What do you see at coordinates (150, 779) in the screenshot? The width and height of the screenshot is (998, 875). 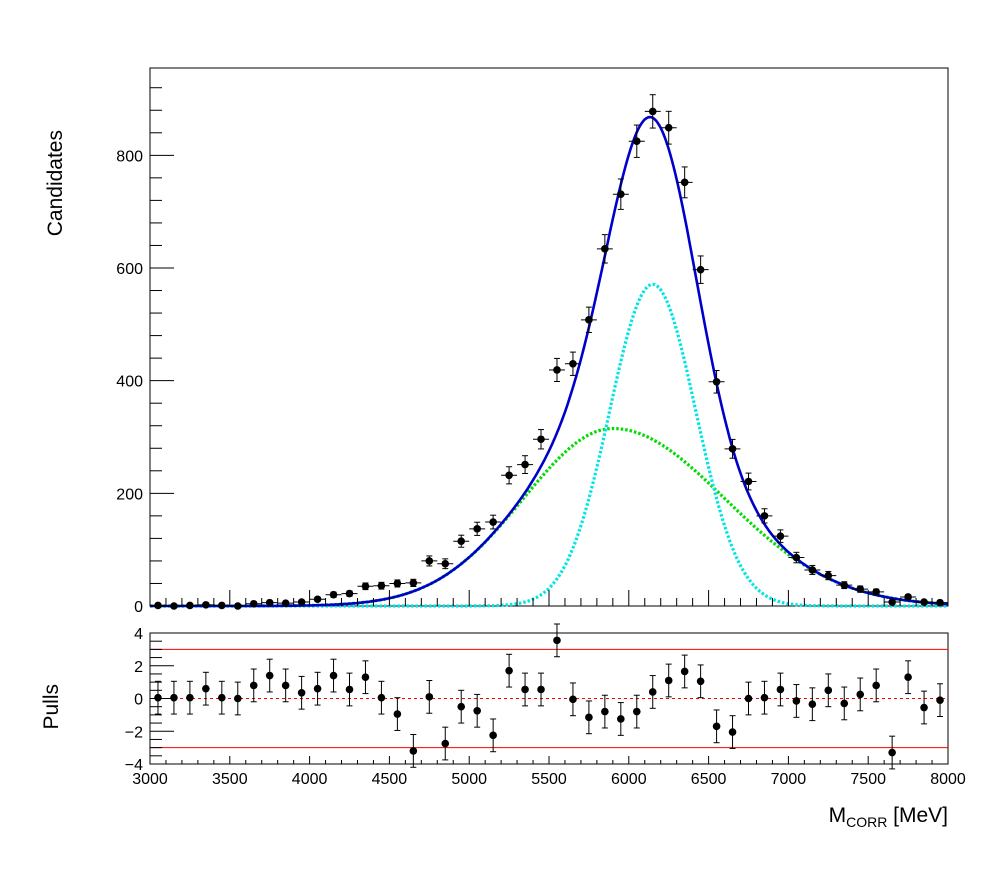 I see `x-tick-label: 3000` at bounding box center [150, 779].